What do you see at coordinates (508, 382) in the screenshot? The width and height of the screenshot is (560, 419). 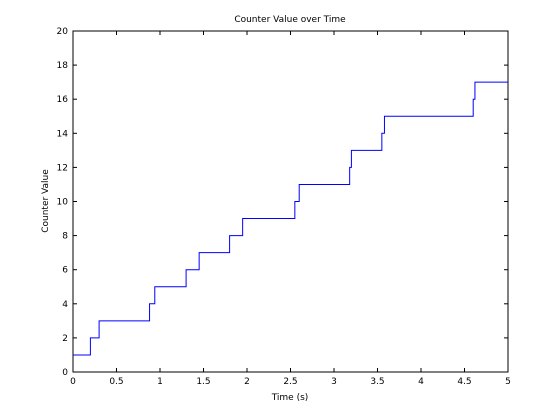 I see `x-tick-label: 5` at bounding box center [508, 382].